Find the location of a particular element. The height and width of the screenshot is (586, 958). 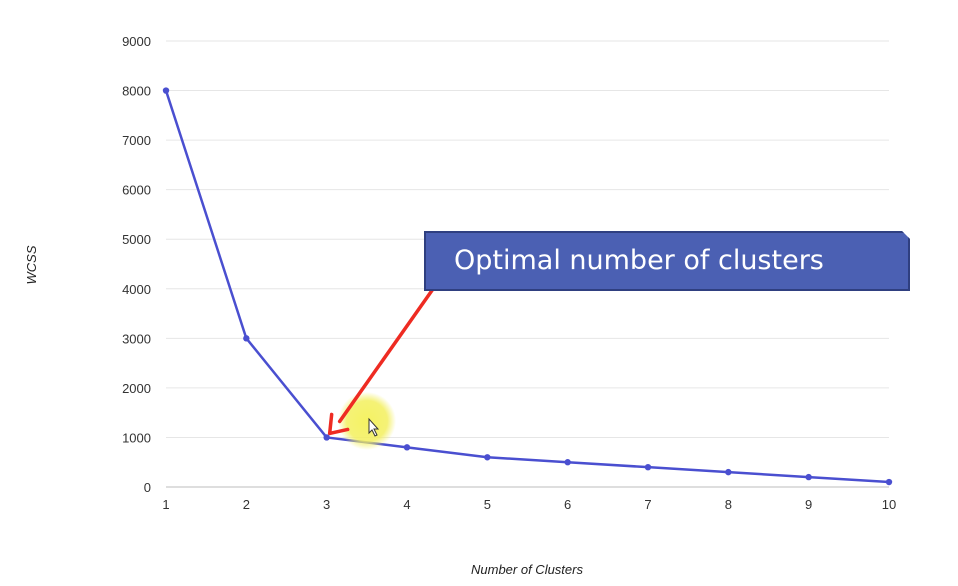

x-tick-label: 5 is located at coordinates (487, 504).